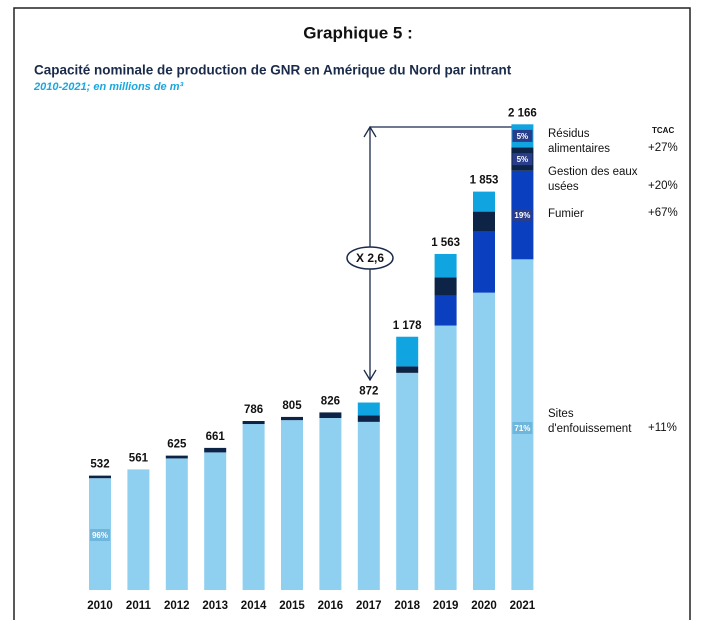 This screenshot has height=620, width=706. Describe the element at coordinates (215, 606) in the screenshot. I see `x-tick-label: 2013` at that location.